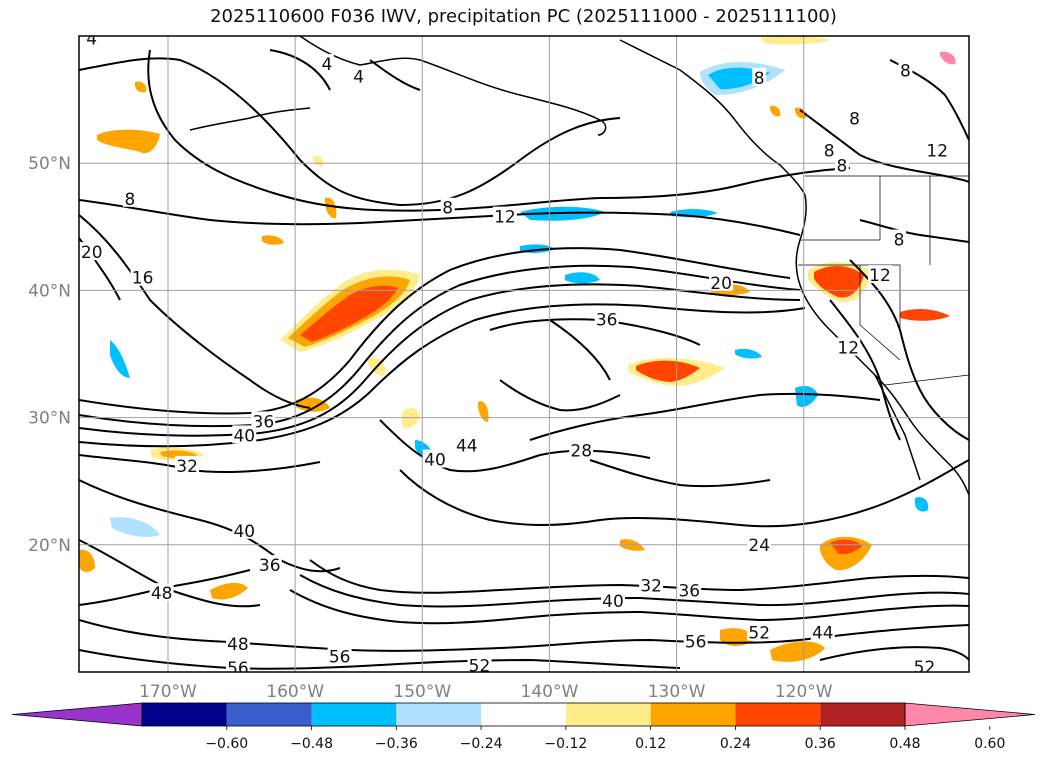 Image resolution: width=1047 pixels, height=765 pixels. I want to click on colorbar-extend-low, so click(77, 714).